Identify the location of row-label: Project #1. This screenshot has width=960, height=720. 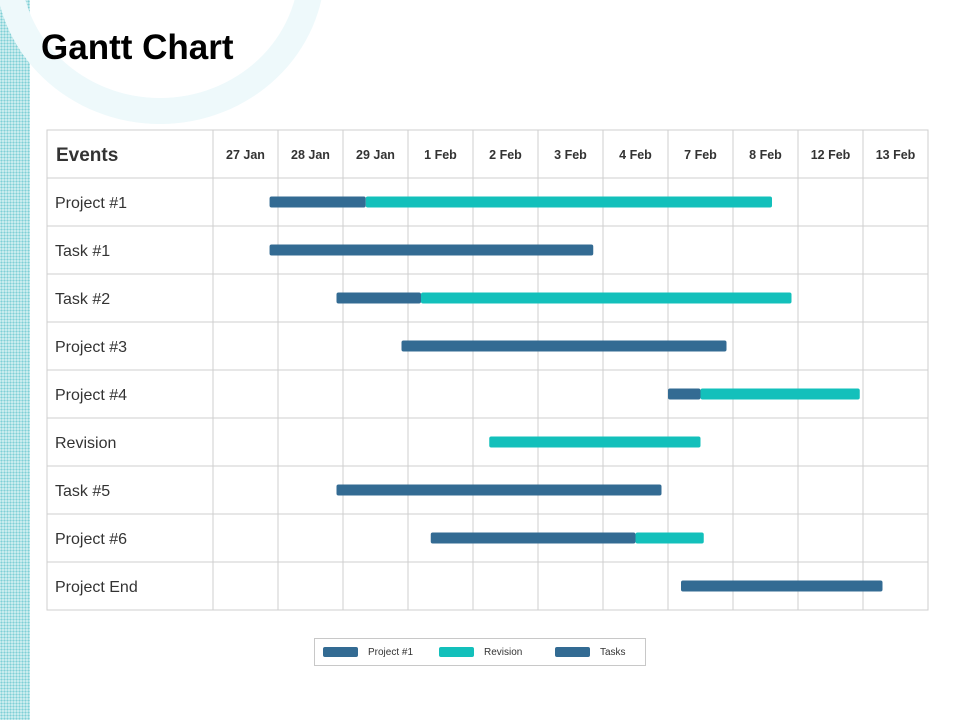
(91, 203).